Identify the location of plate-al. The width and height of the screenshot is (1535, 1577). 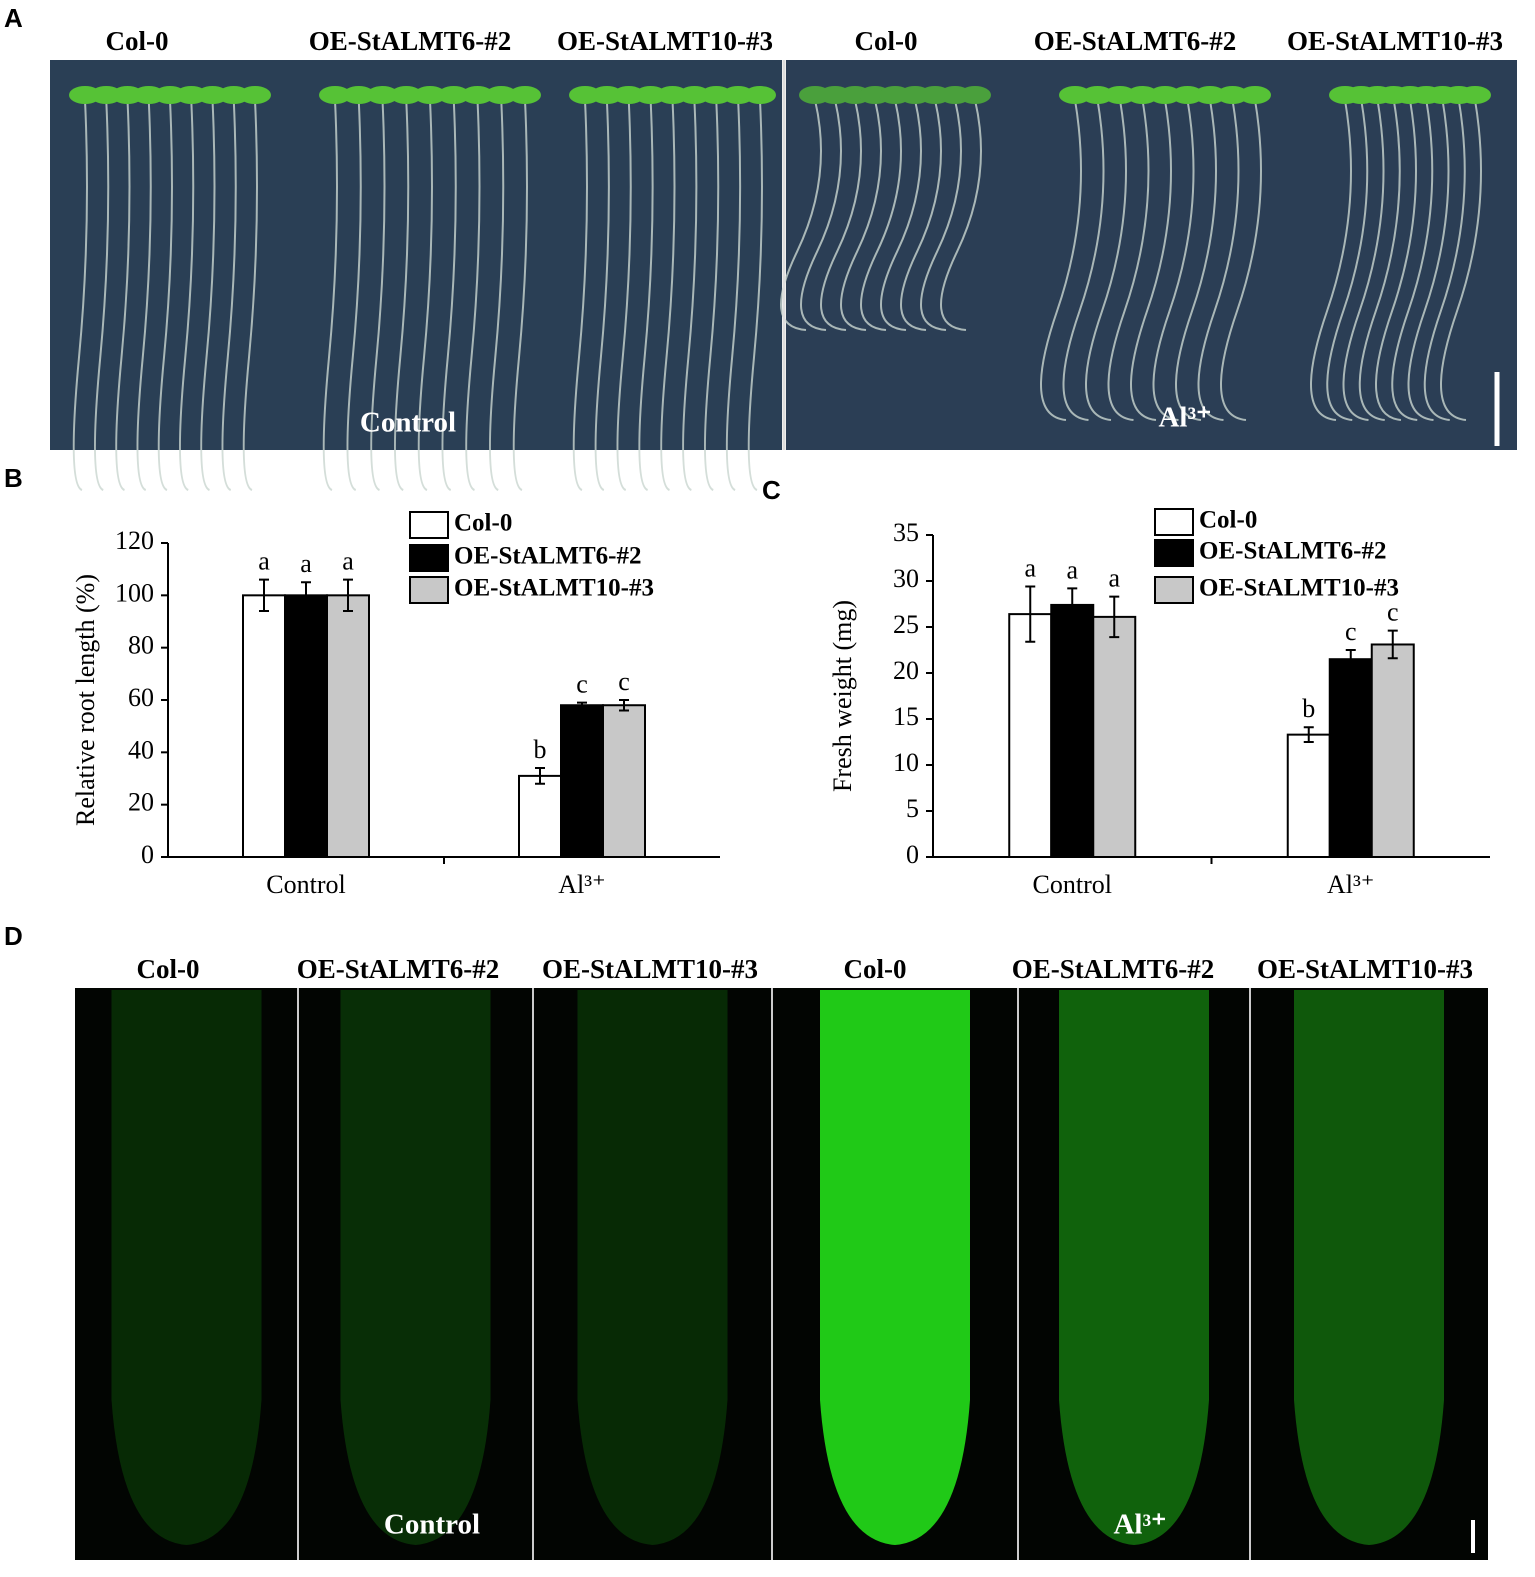
(1151, 255).